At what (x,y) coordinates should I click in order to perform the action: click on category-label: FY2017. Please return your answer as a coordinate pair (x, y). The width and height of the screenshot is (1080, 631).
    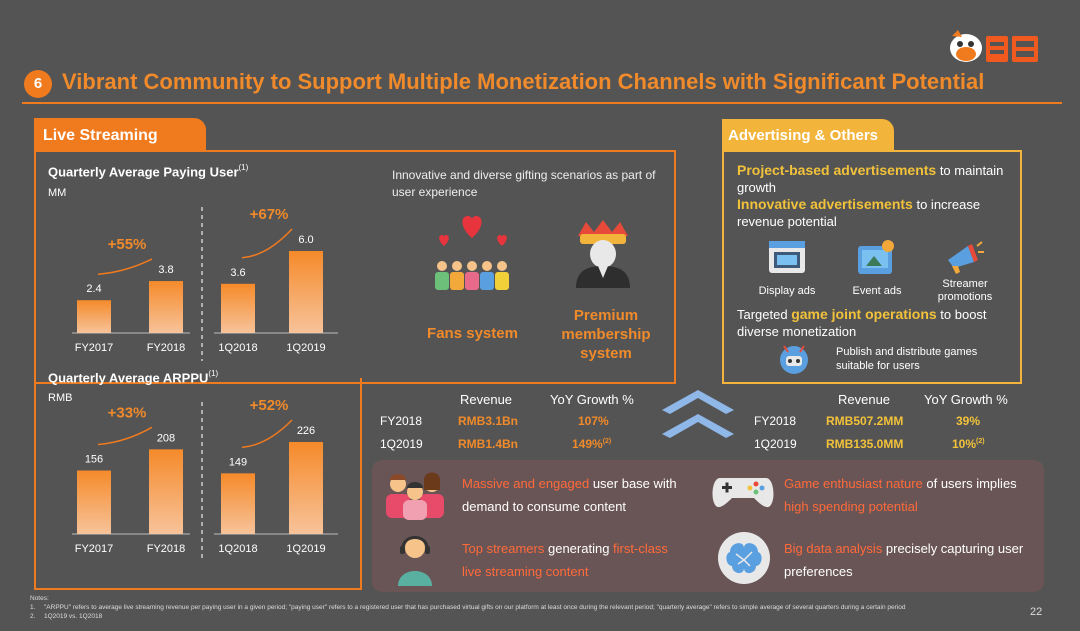
    Looking at the image, I should click on (94, 549).